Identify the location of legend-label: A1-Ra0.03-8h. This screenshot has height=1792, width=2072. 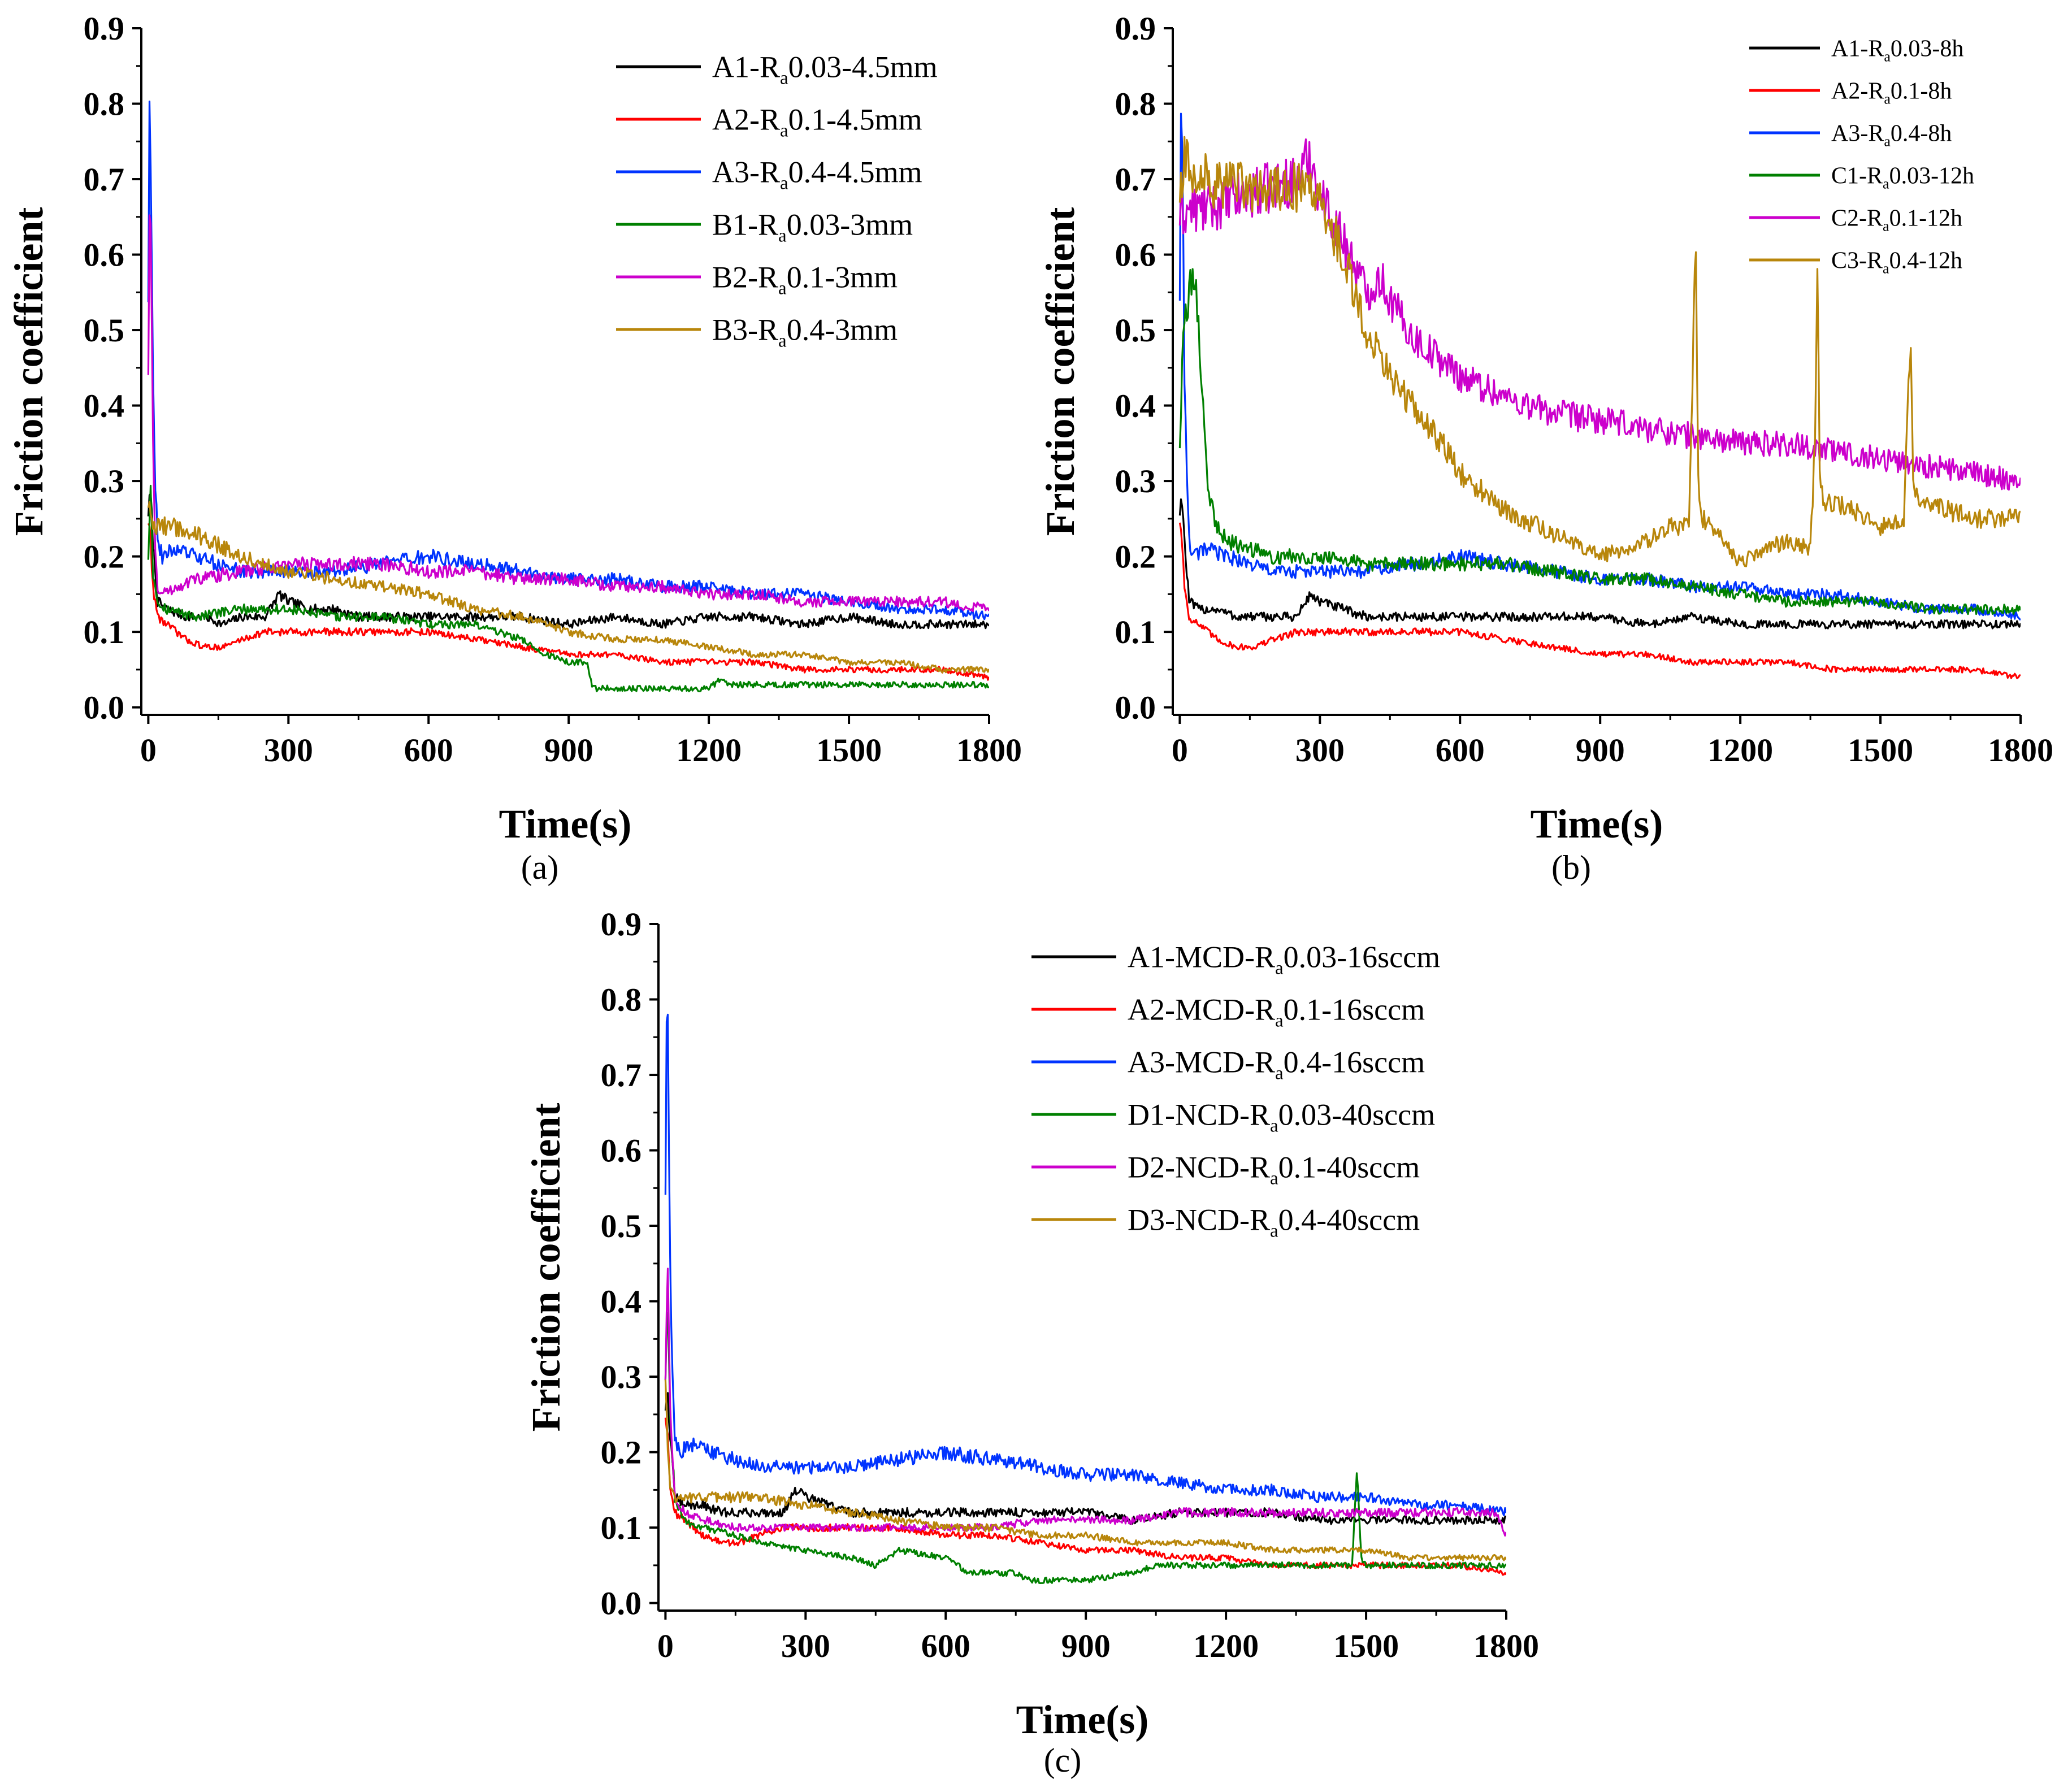
(1897, 50).